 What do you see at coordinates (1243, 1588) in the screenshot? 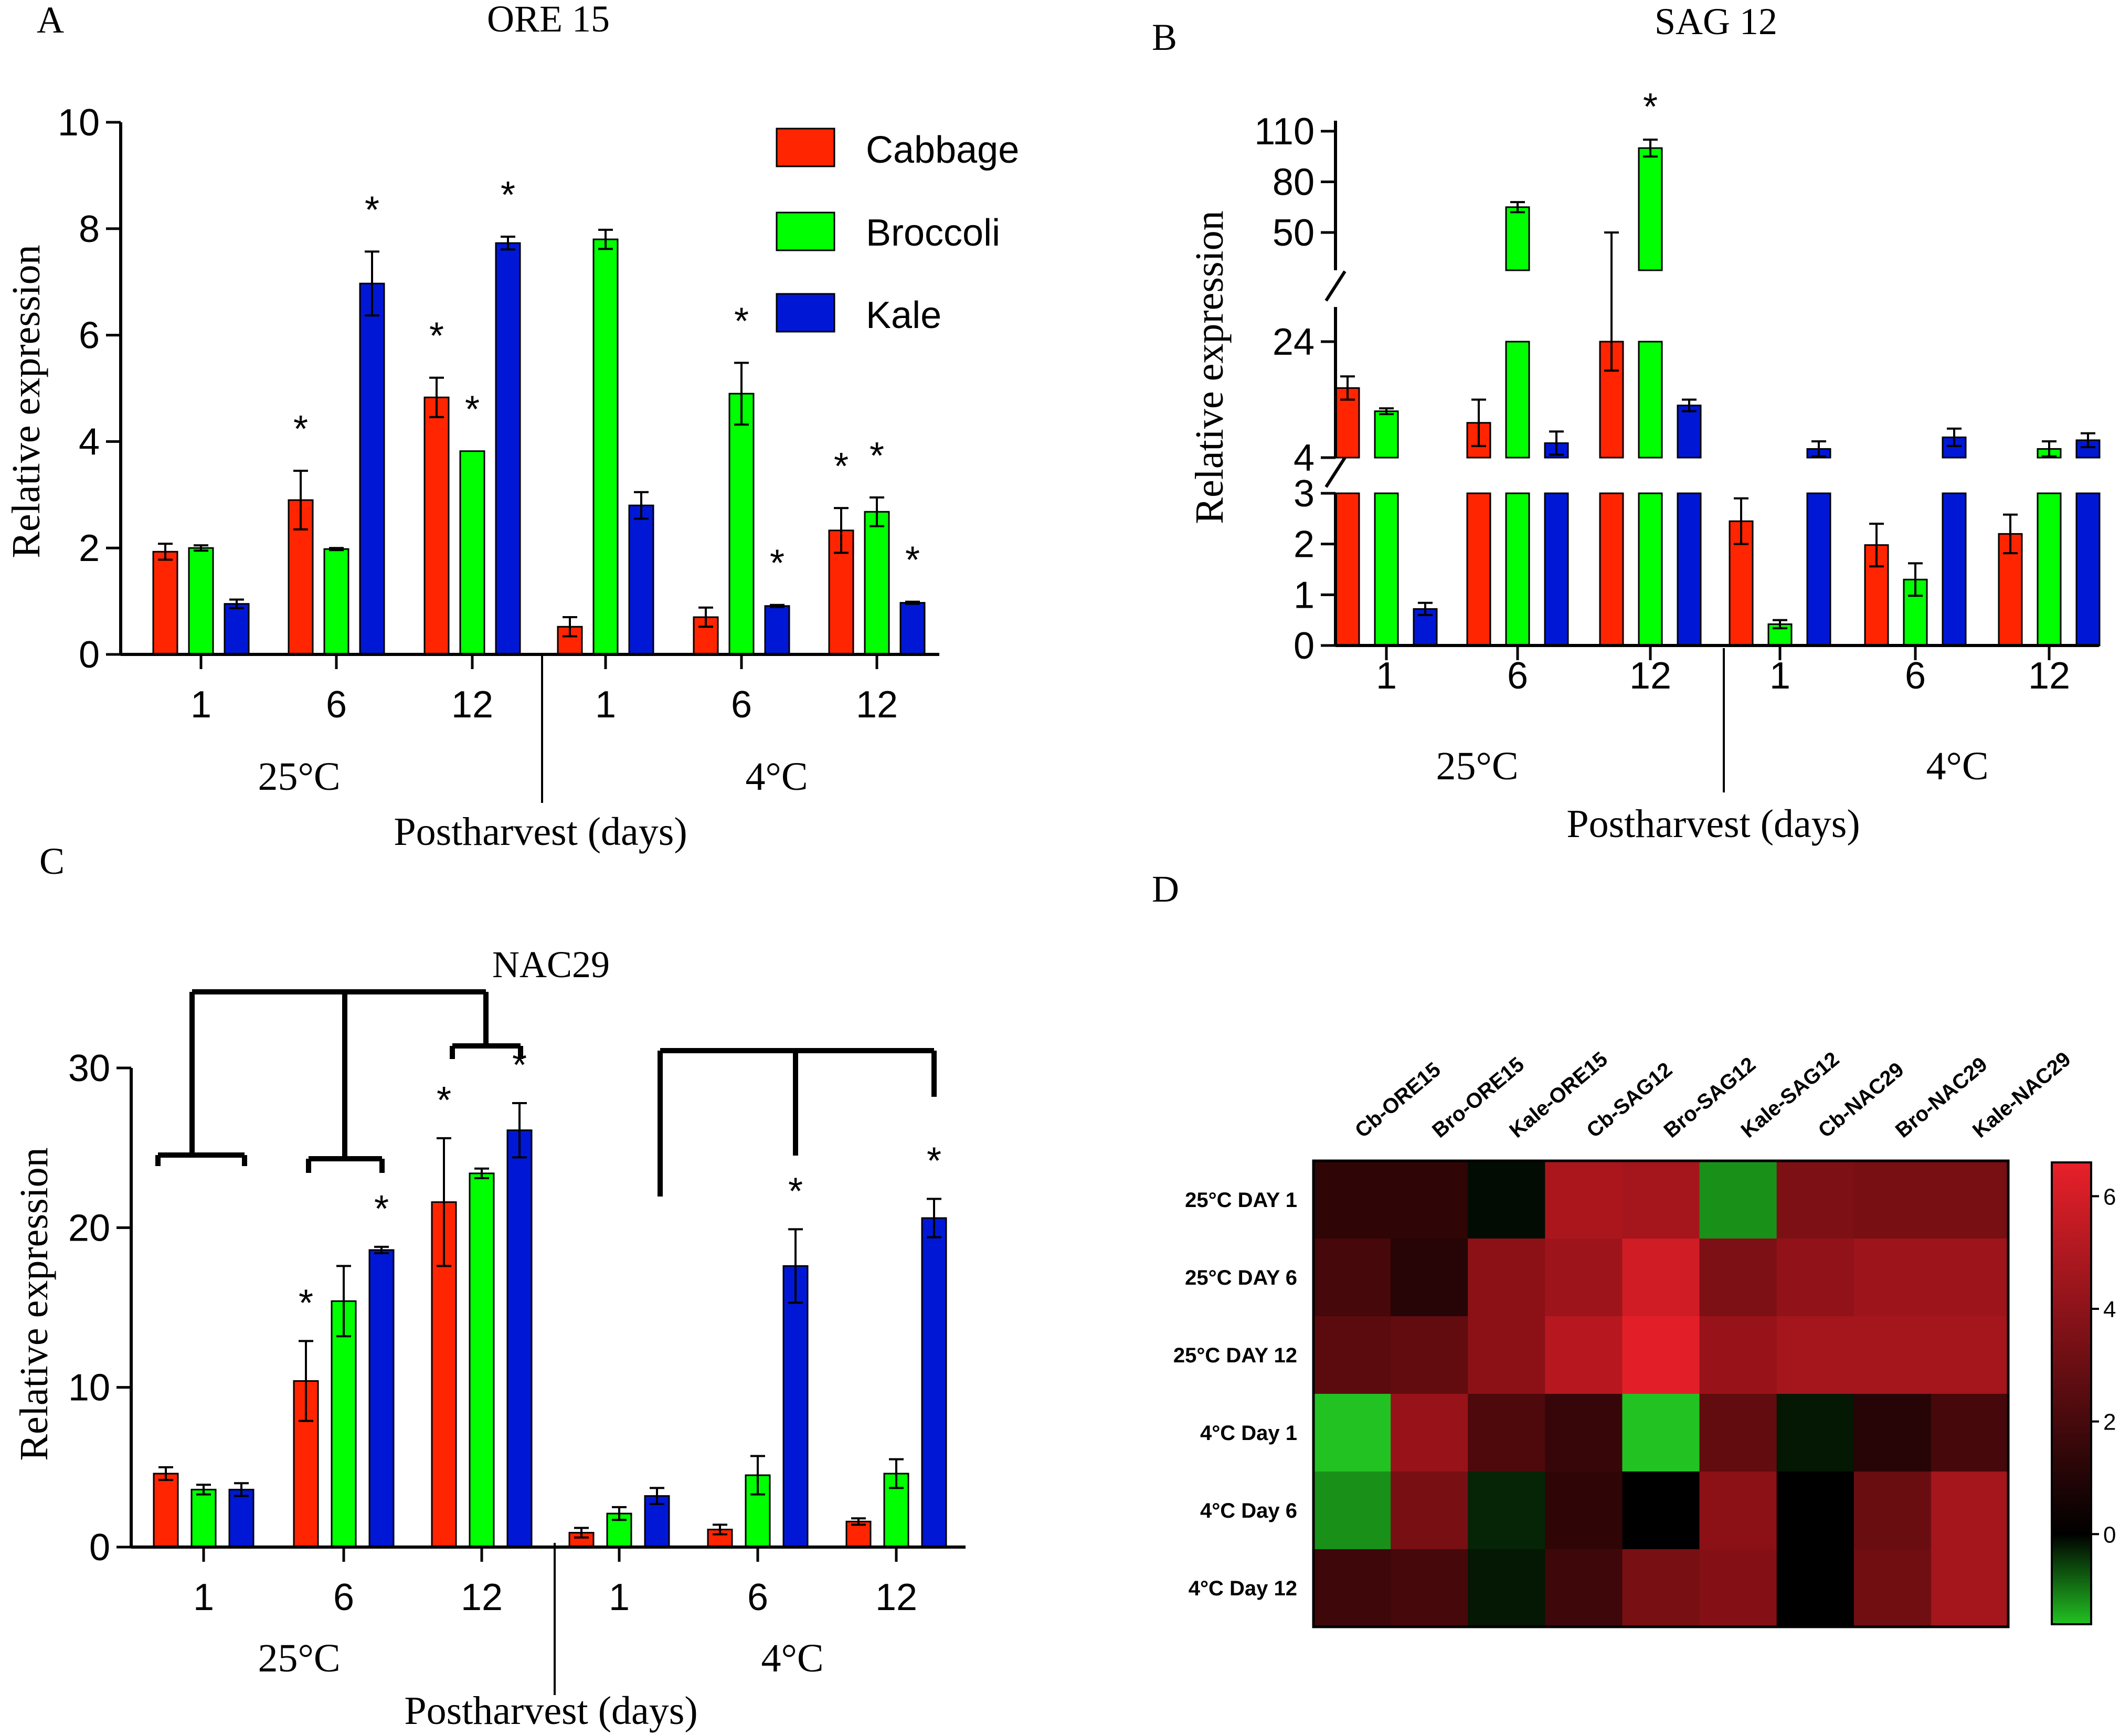
I see `heatmap-row-label: 4°C Day 12` at bounding box center [1243, 1588].